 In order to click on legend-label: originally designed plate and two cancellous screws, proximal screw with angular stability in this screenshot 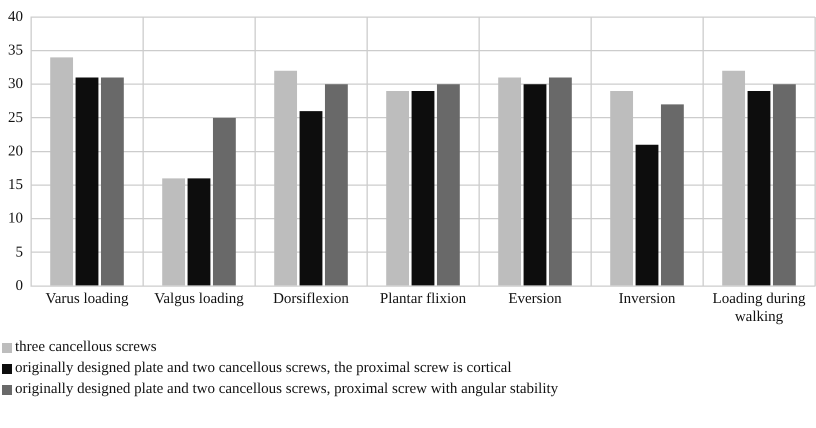, I will do `click(286, 389)`.